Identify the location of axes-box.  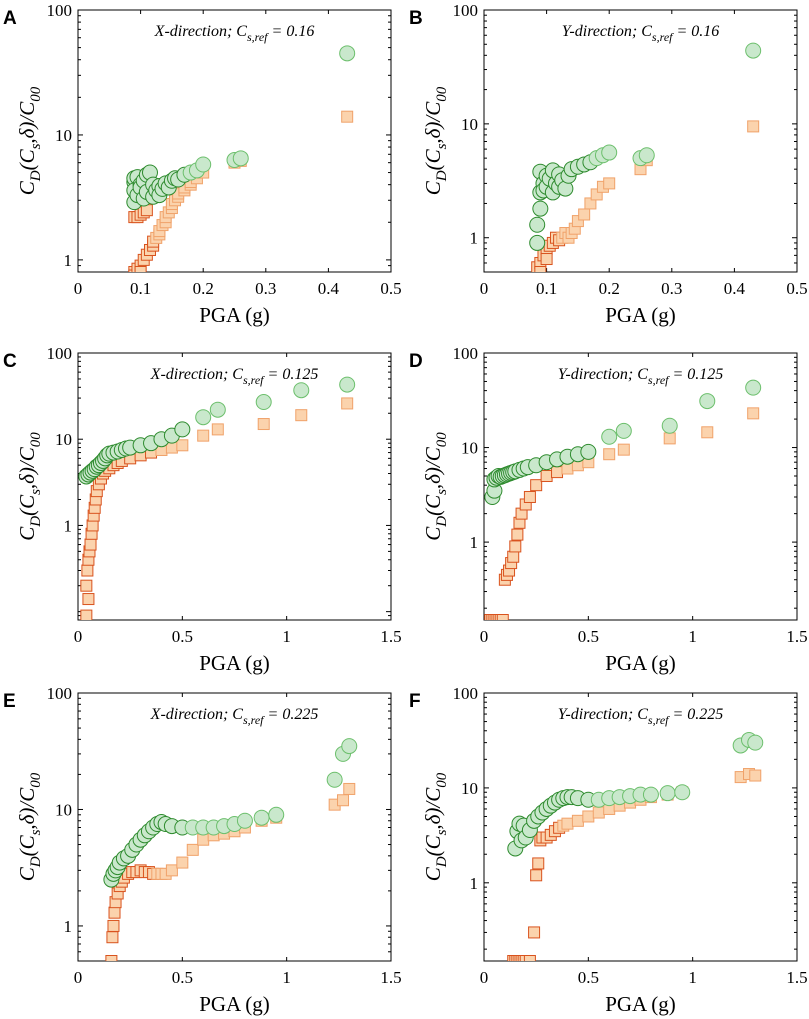
(640, 827).